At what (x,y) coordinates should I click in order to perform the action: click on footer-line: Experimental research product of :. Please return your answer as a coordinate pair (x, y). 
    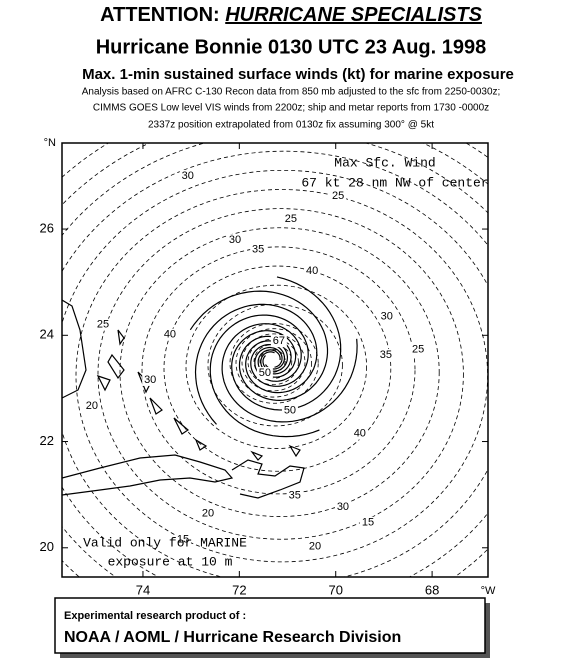
    Looking at the image, I should click on (155, 616).